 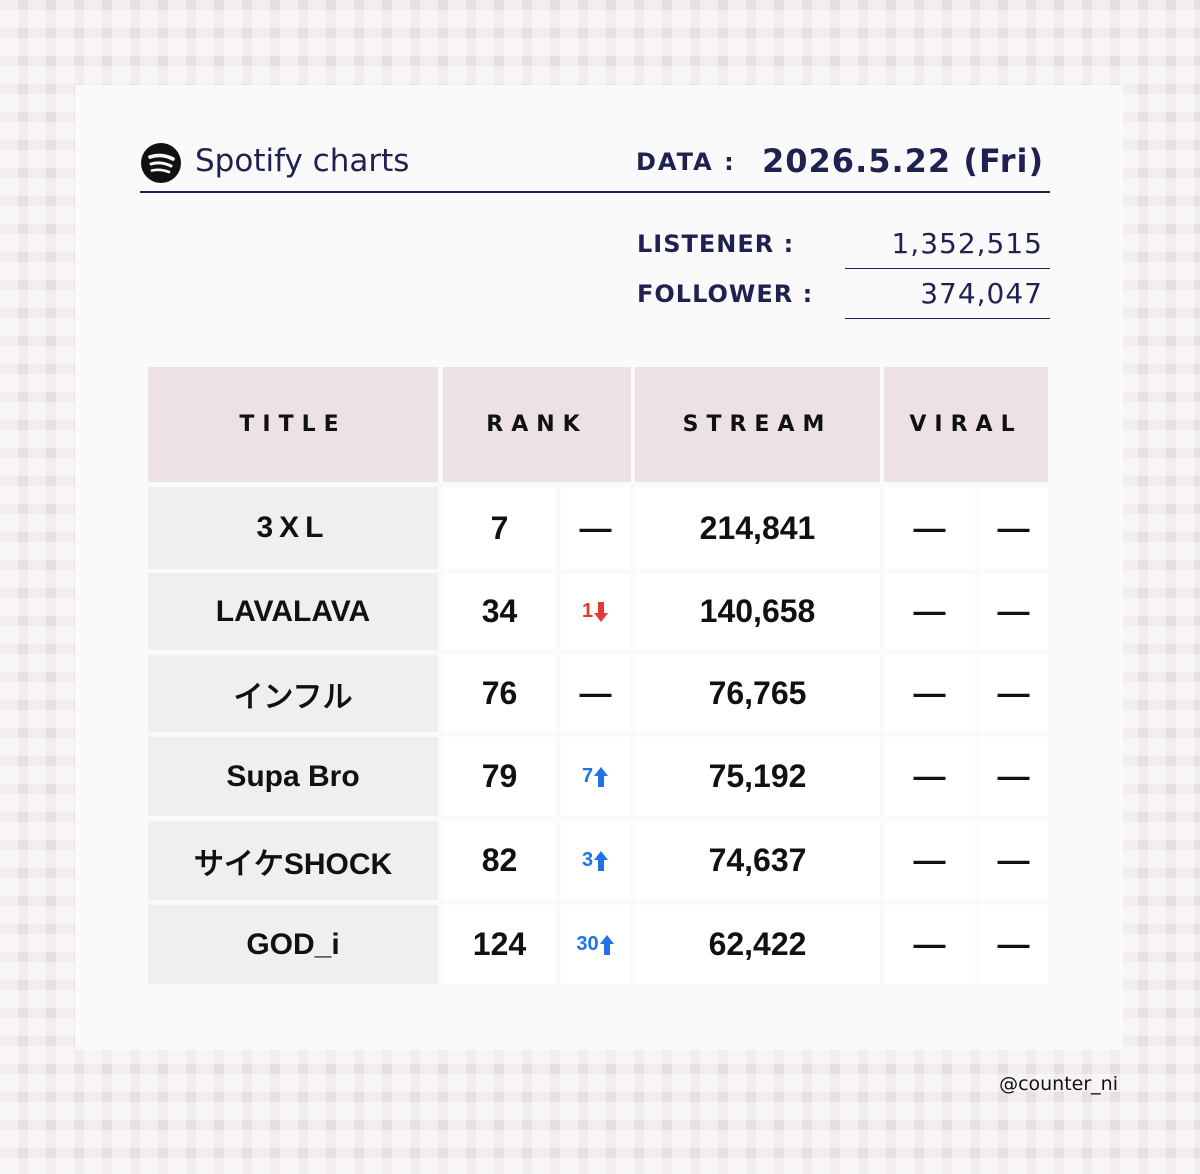 What do you see at coordinates (293, 944) in the screenshot?
I see `title-cell: GOD_i` at bounding box center [293, 944].